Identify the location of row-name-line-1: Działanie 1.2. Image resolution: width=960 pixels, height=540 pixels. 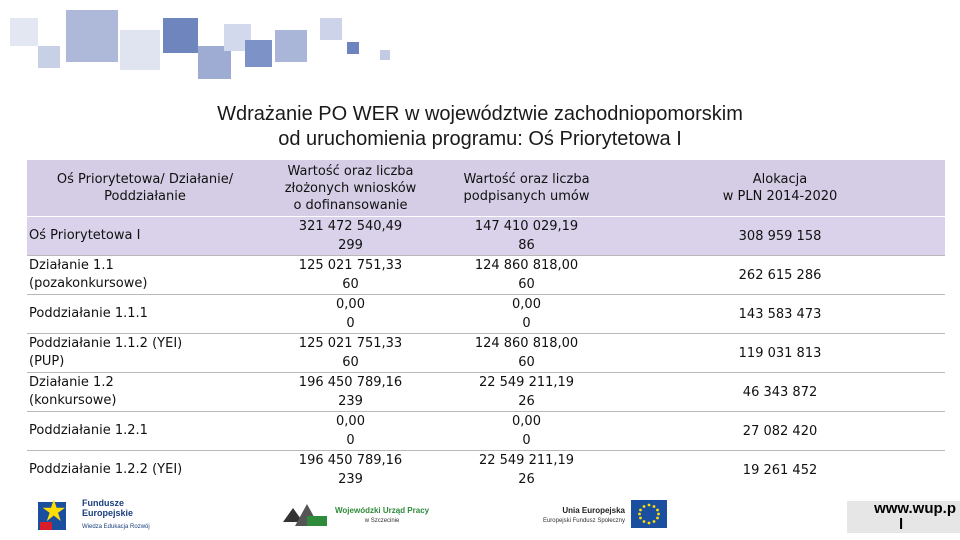
(71, 382).